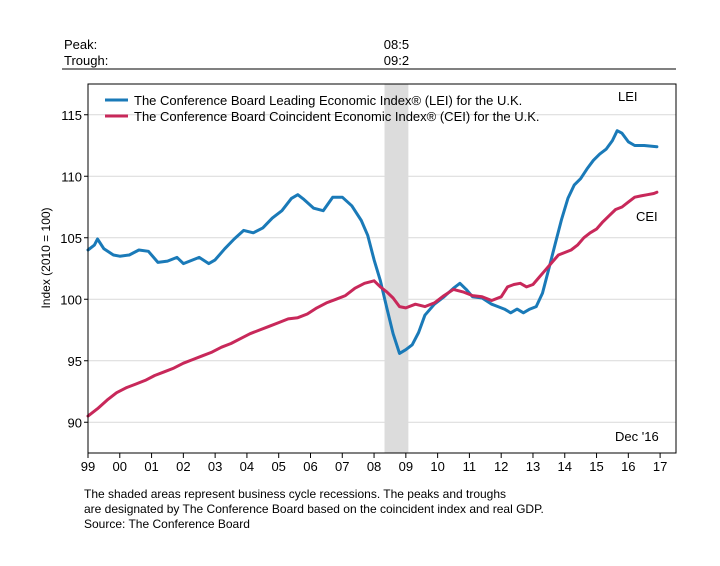 This screenshot has width=720, height=566. I want to click on y-tick-label: 90, so click(75, 422).